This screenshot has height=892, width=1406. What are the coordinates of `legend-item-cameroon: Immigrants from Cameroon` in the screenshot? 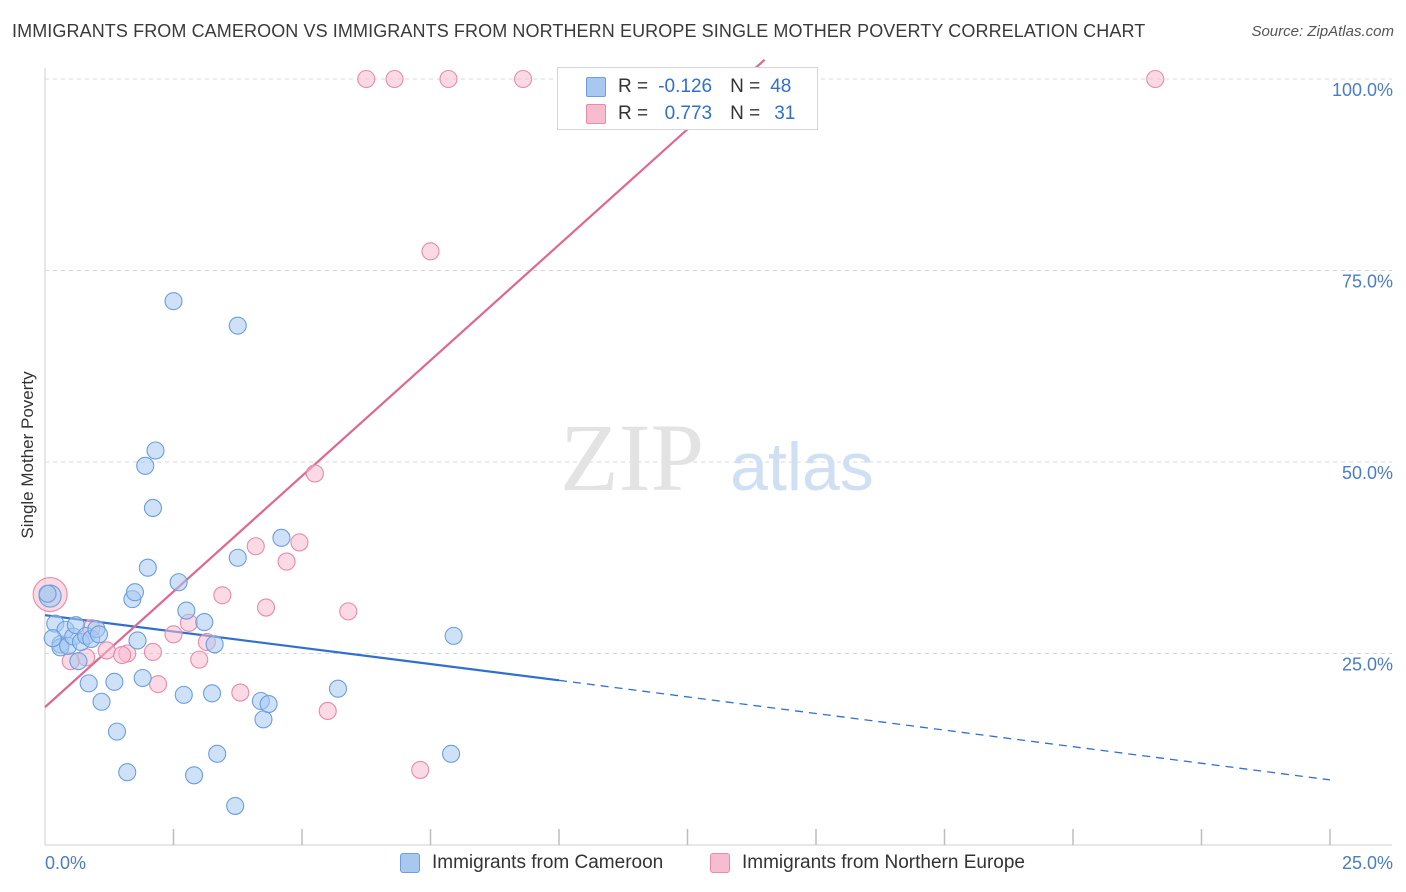 It's located at (531, 863).